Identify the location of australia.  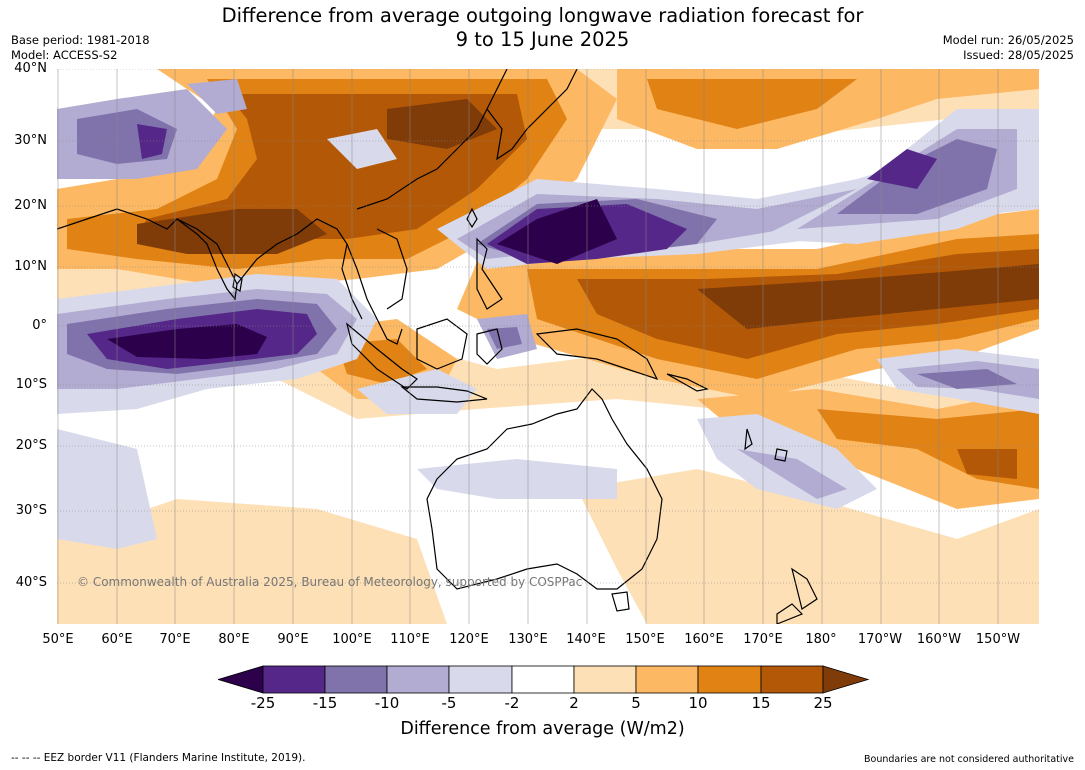
(544, 489).